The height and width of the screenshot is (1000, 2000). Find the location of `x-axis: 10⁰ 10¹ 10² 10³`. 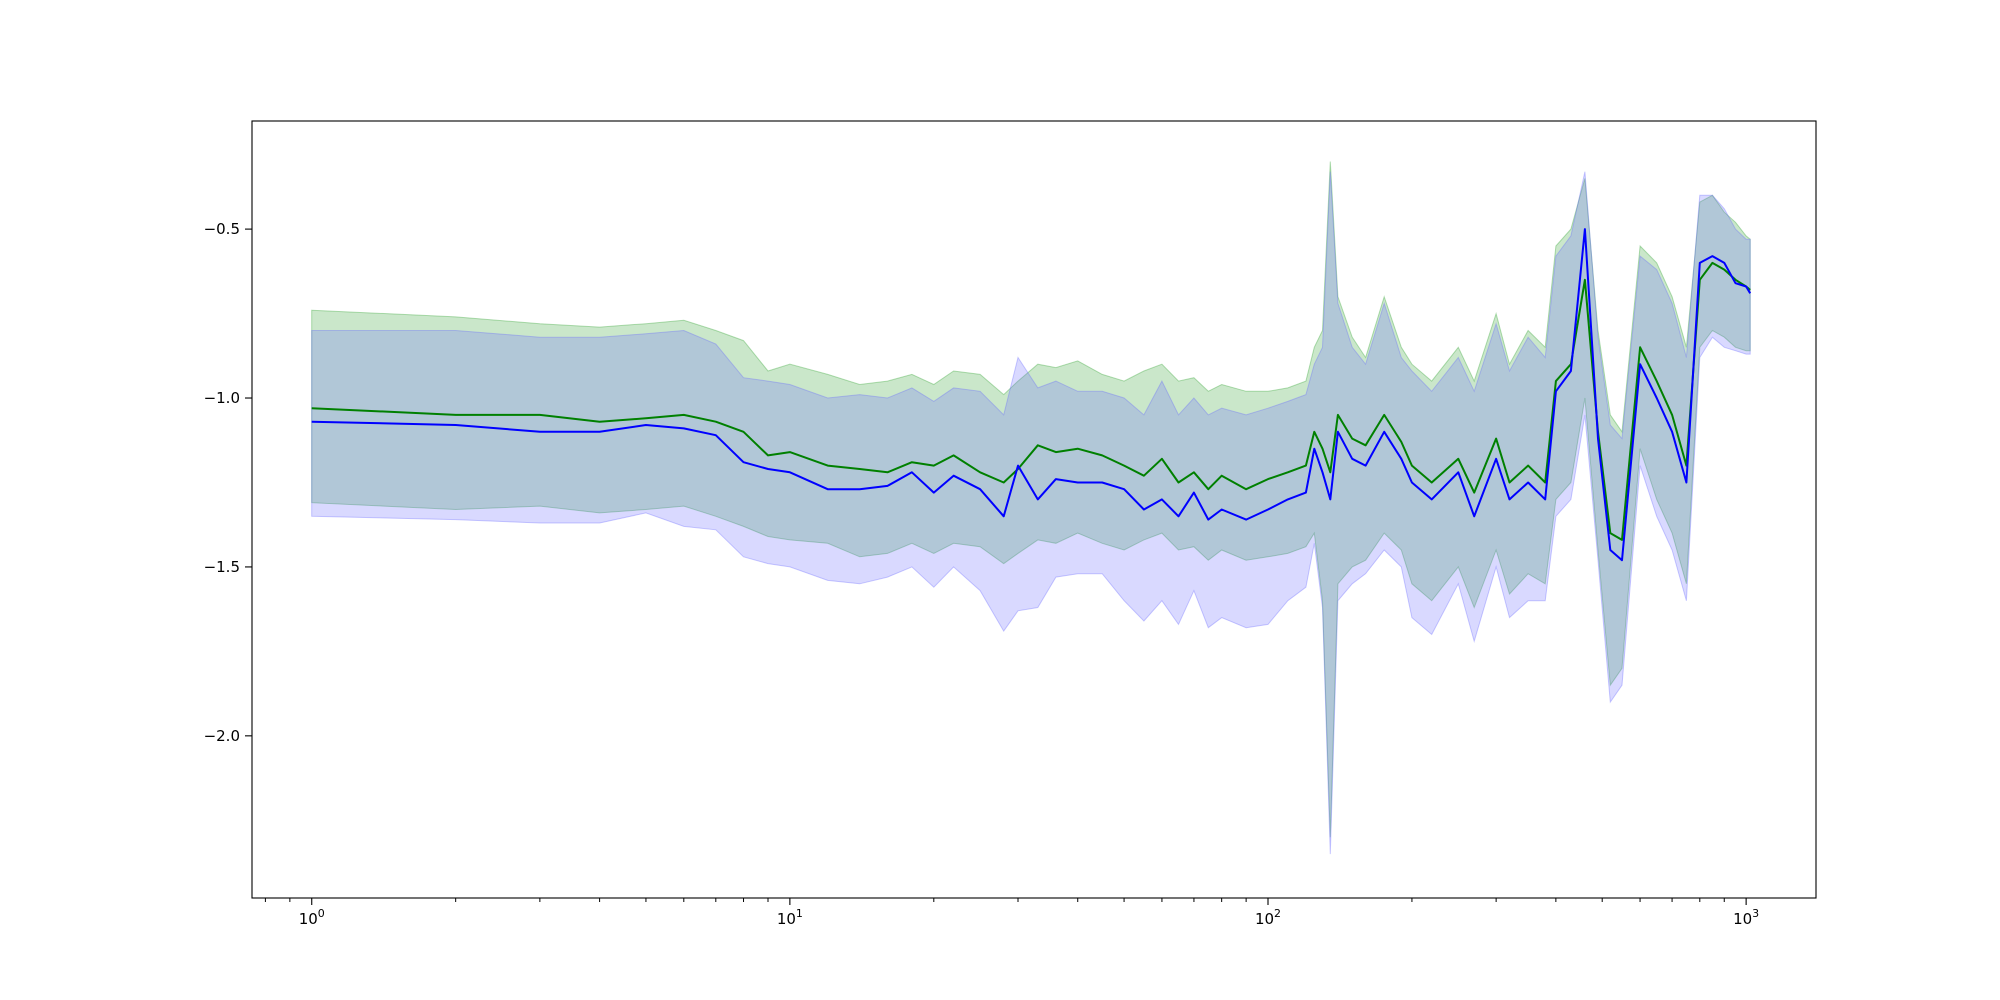

x-axis: 10⁰ 10¹ 10² 10³ is located at coordinates (1011, 913).